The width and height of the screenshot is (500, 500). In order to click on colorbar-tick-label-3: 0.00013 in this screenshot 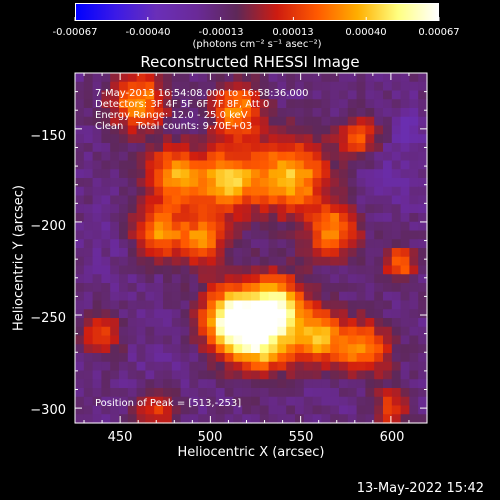, I will do `click(293, 32)`.